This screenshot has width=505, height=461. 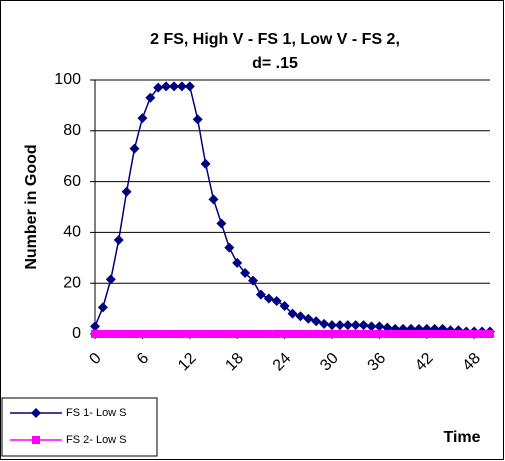 What do you see at coordinates (79, 427) in the screenshot?
I see `legend` at bounding box center [79, 427].